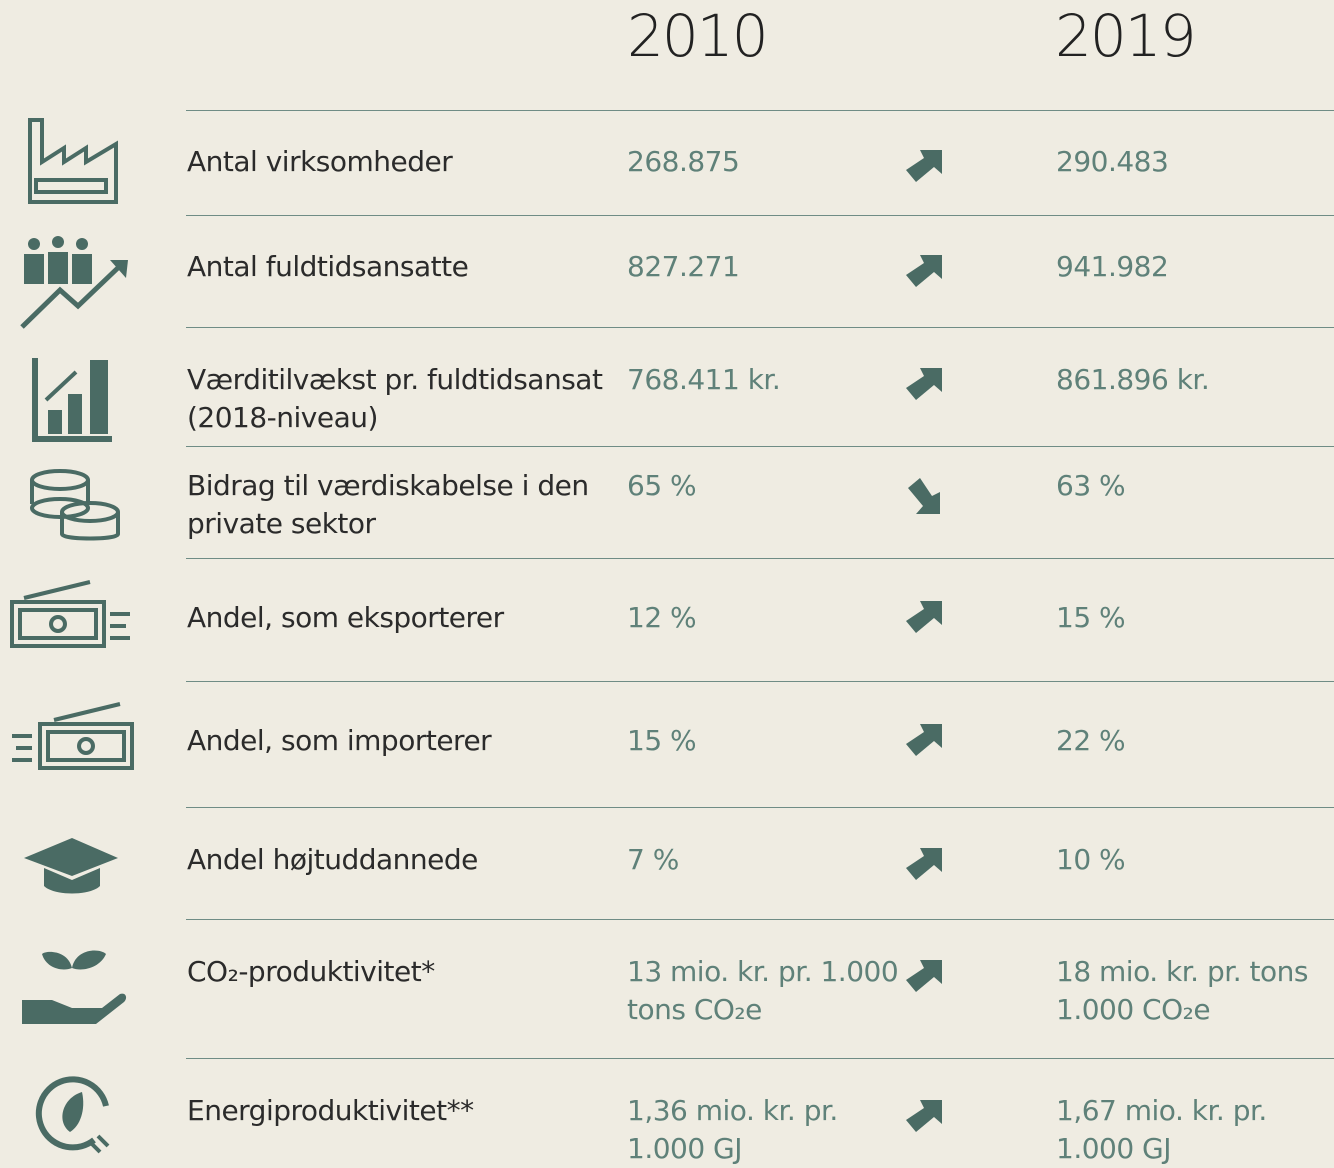  What do you see at coordinates (320, 161) in the screenshot?
I see `row-label: Antal virksomheder` at bounding box center [320, 161].